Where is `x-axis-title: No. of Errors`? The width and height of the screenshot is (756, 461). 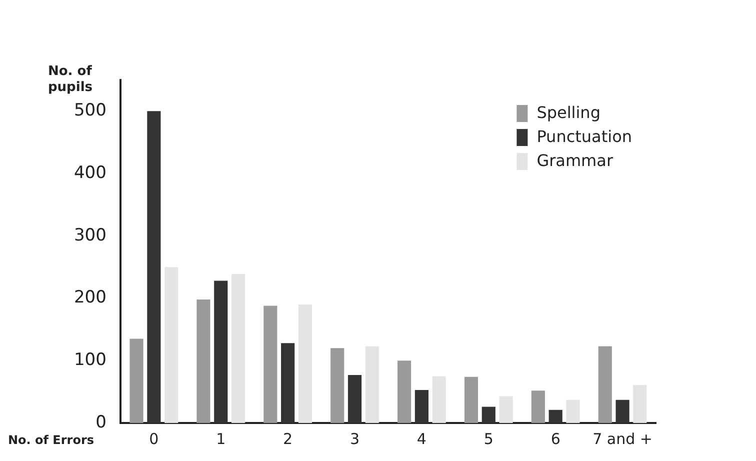 x-axis-title: No. of Errors is located at coordinates (51, 440).